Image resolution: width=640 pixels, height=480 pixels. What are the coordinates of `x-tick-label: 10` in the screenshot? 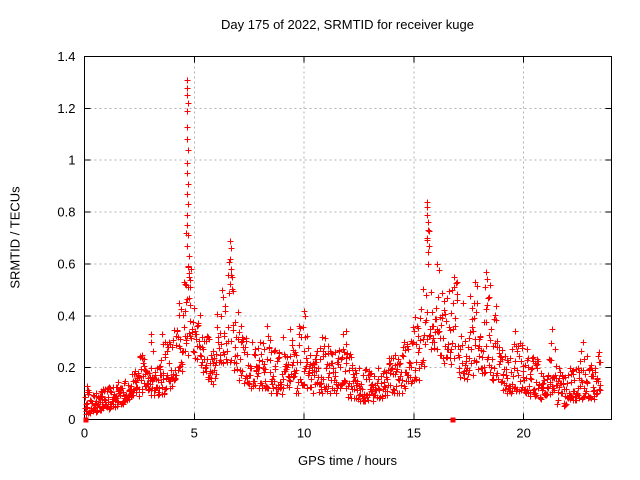 It's located at (304, 433).